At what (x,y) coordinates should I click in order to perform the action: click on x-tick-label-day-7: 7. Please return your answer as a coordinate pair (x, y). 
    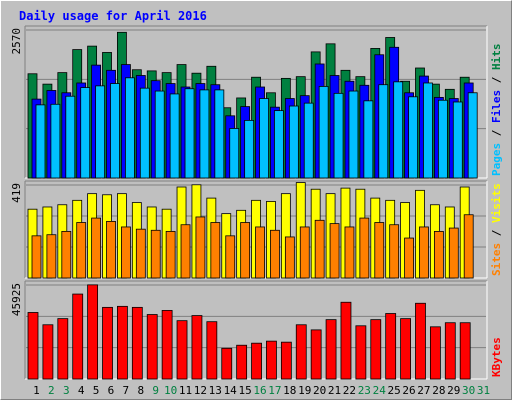
    Looking at the image, I should click on (126, 390).